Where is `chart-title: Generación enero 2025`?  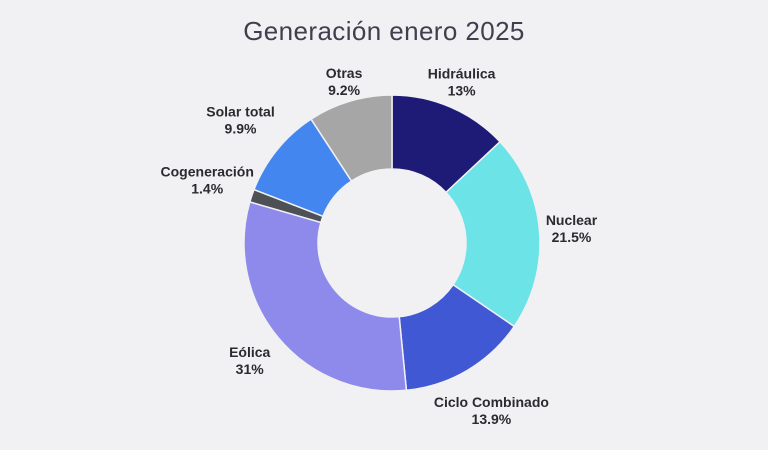 chart-title: Generación enero 2025 is located at coordinates (384, 31).